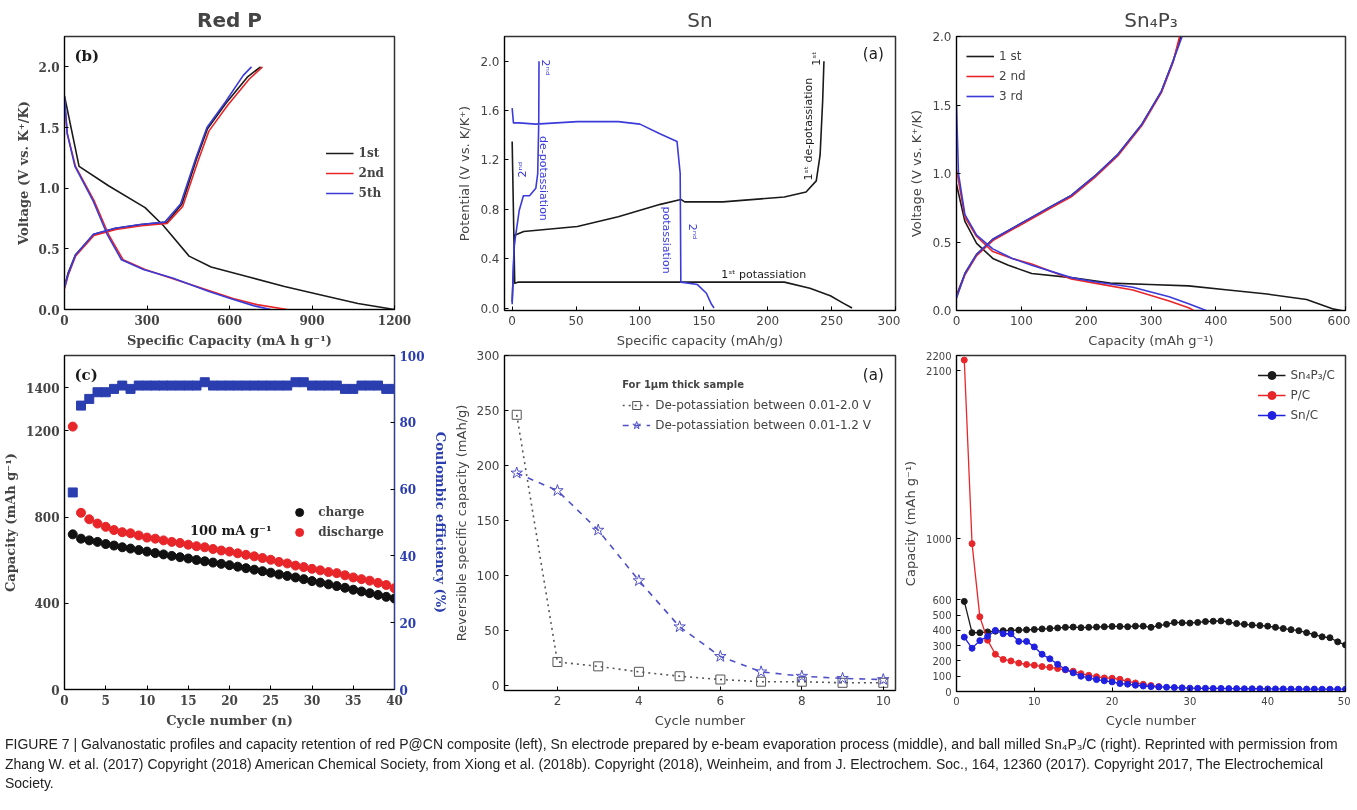 This screenshot has width=1357, height=810. I want to click on legend-label: discharge, so click(351, 532).